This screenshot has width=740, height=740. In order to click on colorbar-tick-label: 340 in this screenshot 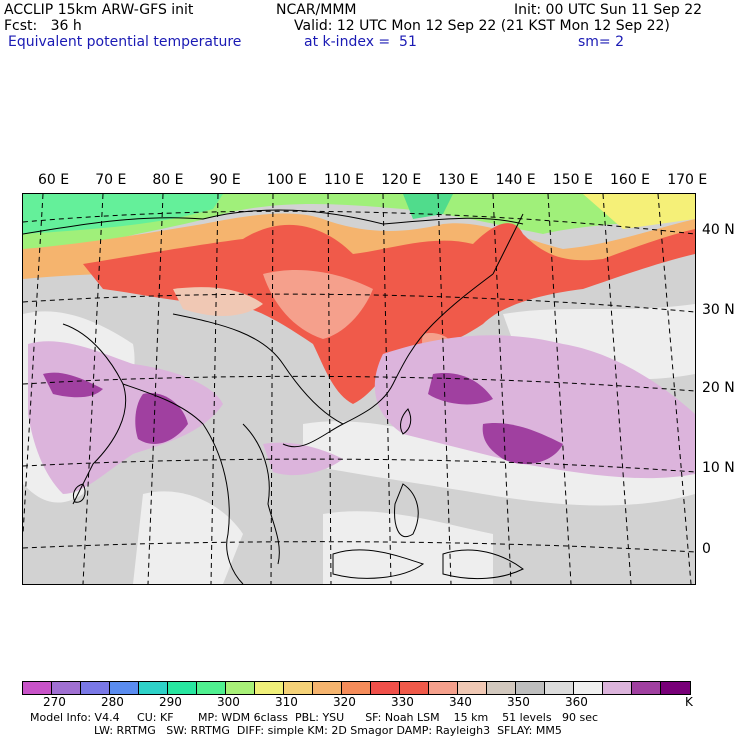, I will do `click(460, 702)`.